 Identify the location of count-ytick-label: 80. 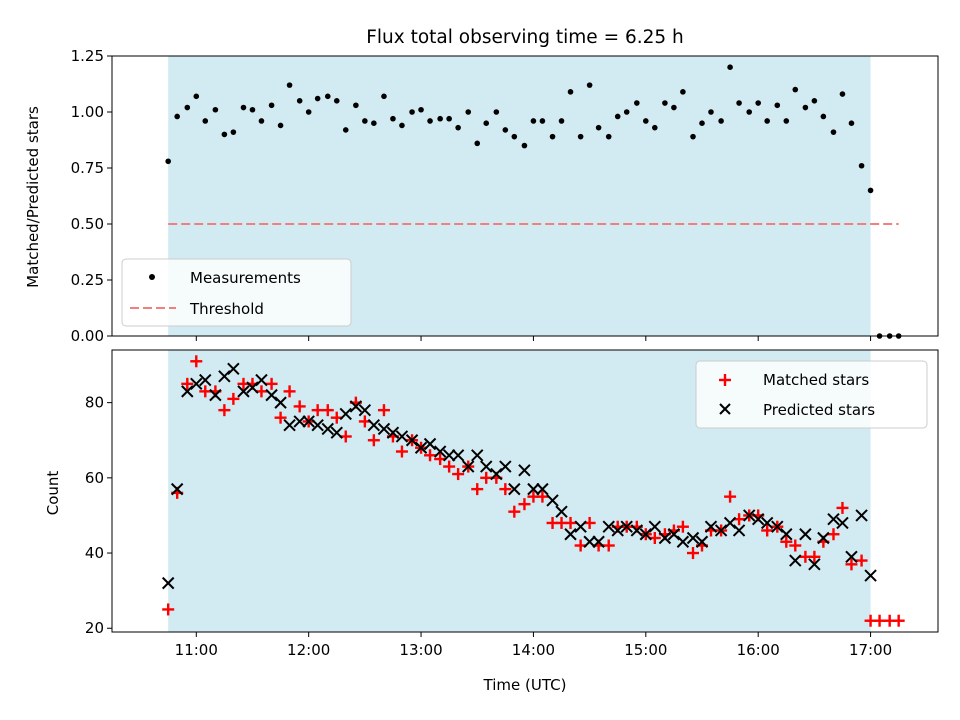
(94, 403).